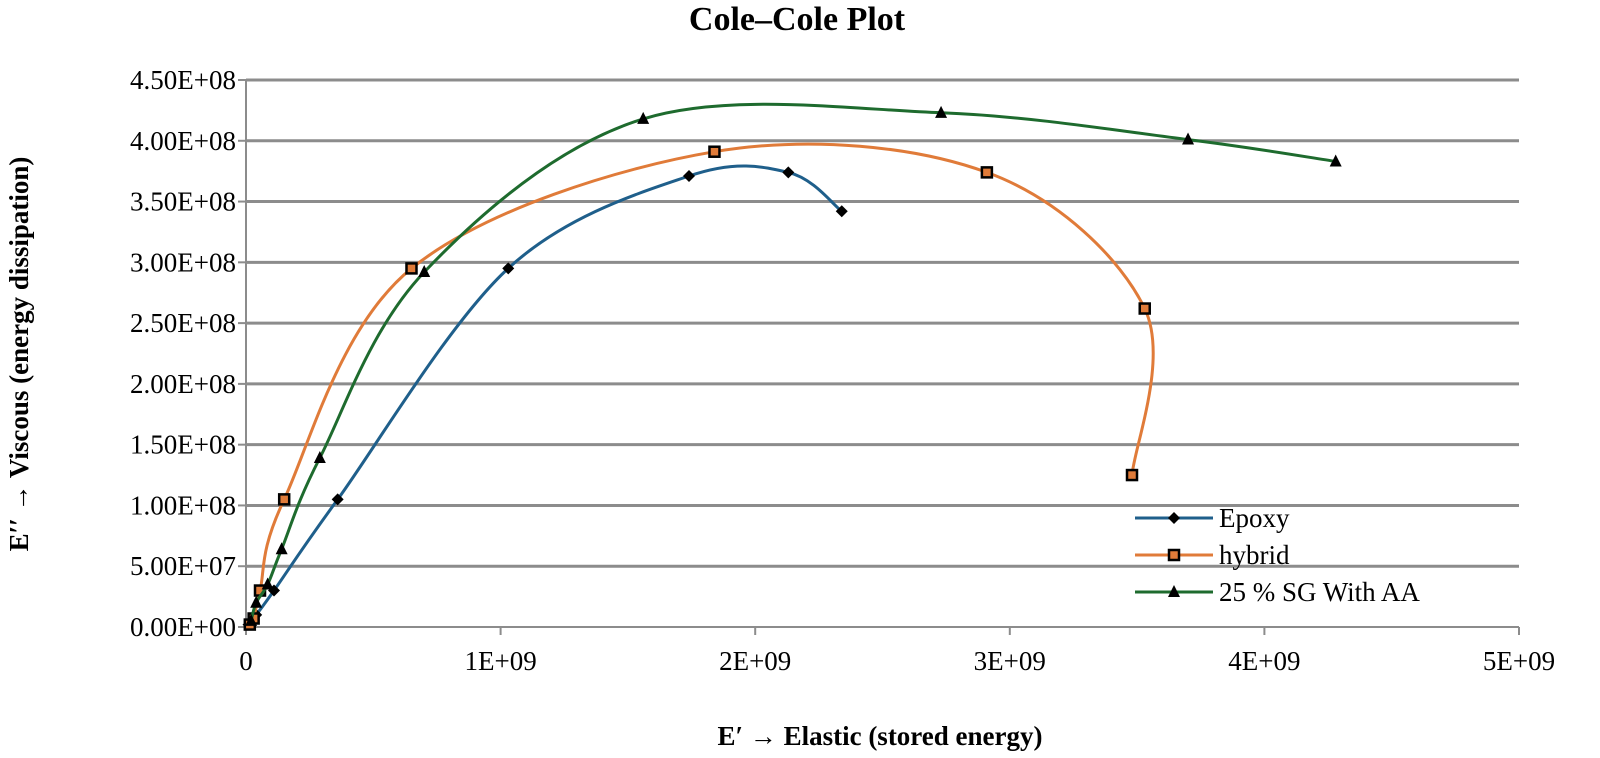 The height and width of the screenshot is (758, 1600). Describe the element at coordinates (1519, 661) in the screenshot. I see `x-tick-label: 5E+09` at that location.